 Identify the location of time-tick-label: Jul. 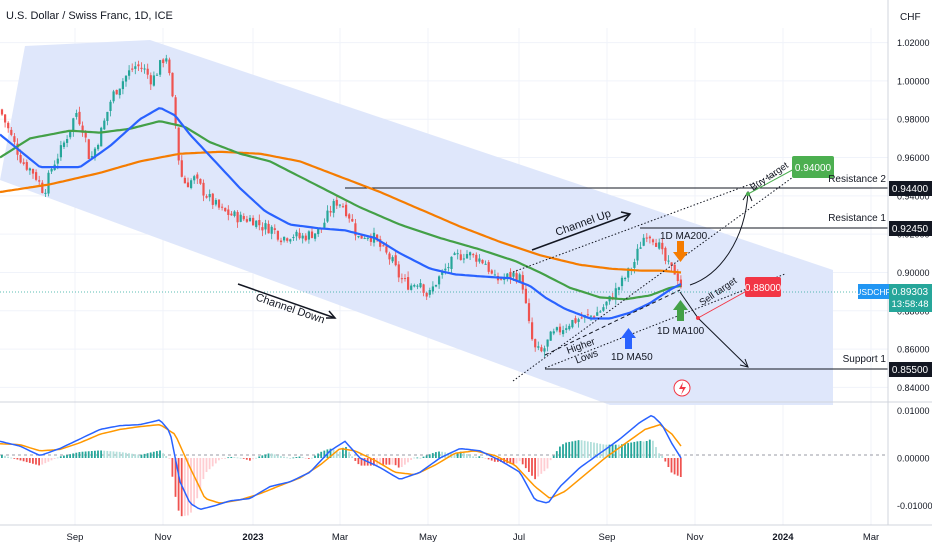
(519, 537).